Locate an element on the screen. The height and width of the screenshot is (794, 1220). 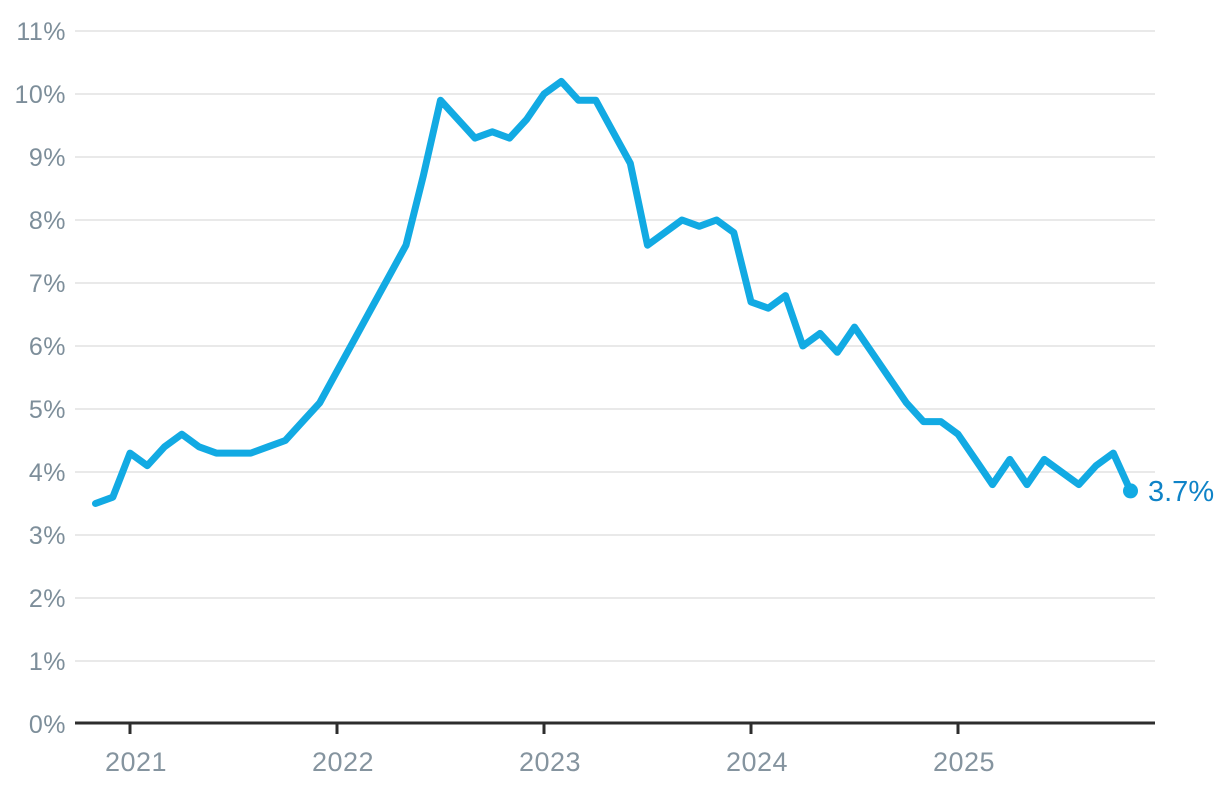
y-tick-label: 5% is located at coordinates (47, 410).